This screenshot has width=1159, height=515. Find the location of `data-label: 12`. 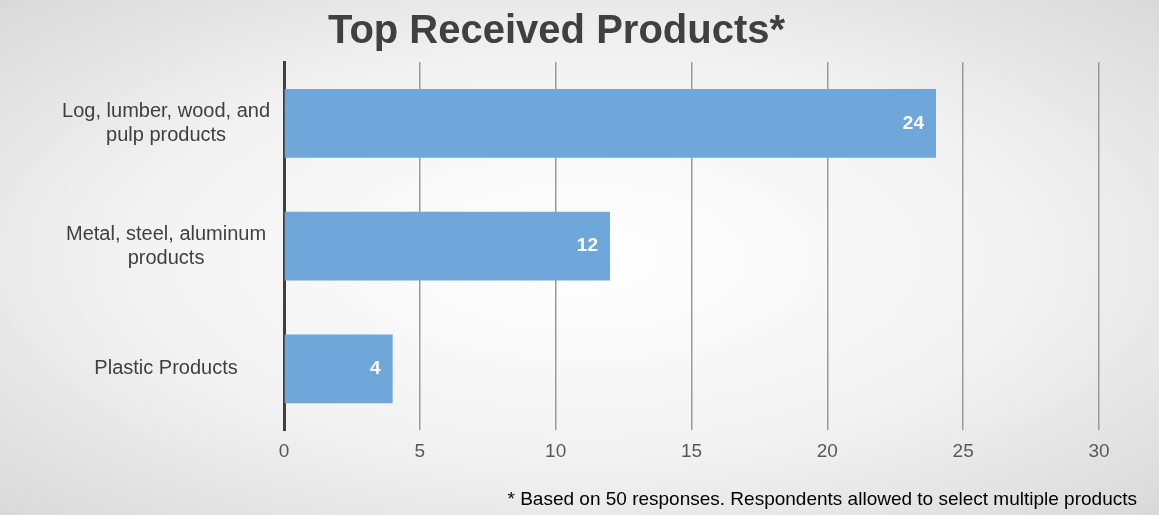

data-label: 12 is located at coordinates (587, 245).